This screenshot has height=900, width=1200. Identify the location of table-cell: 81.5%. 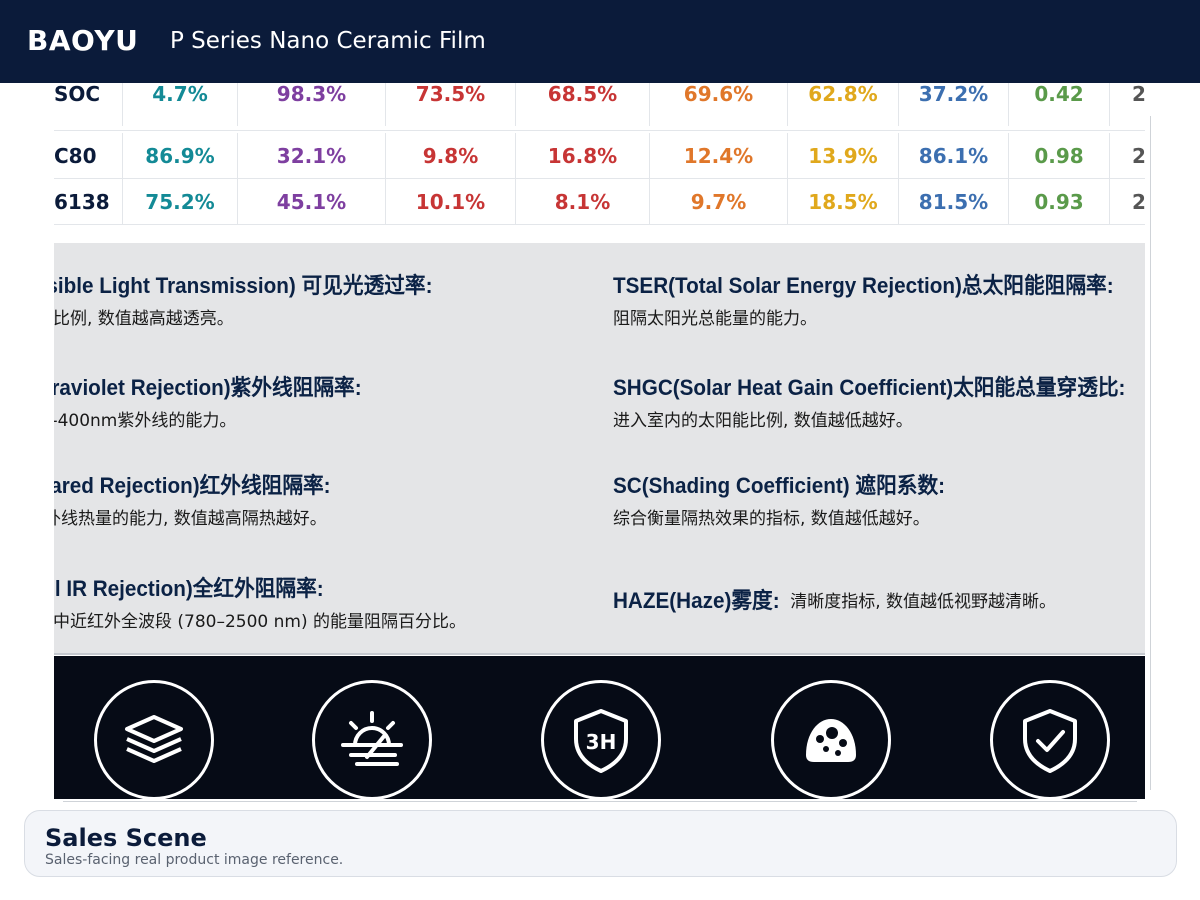
(954, 201).